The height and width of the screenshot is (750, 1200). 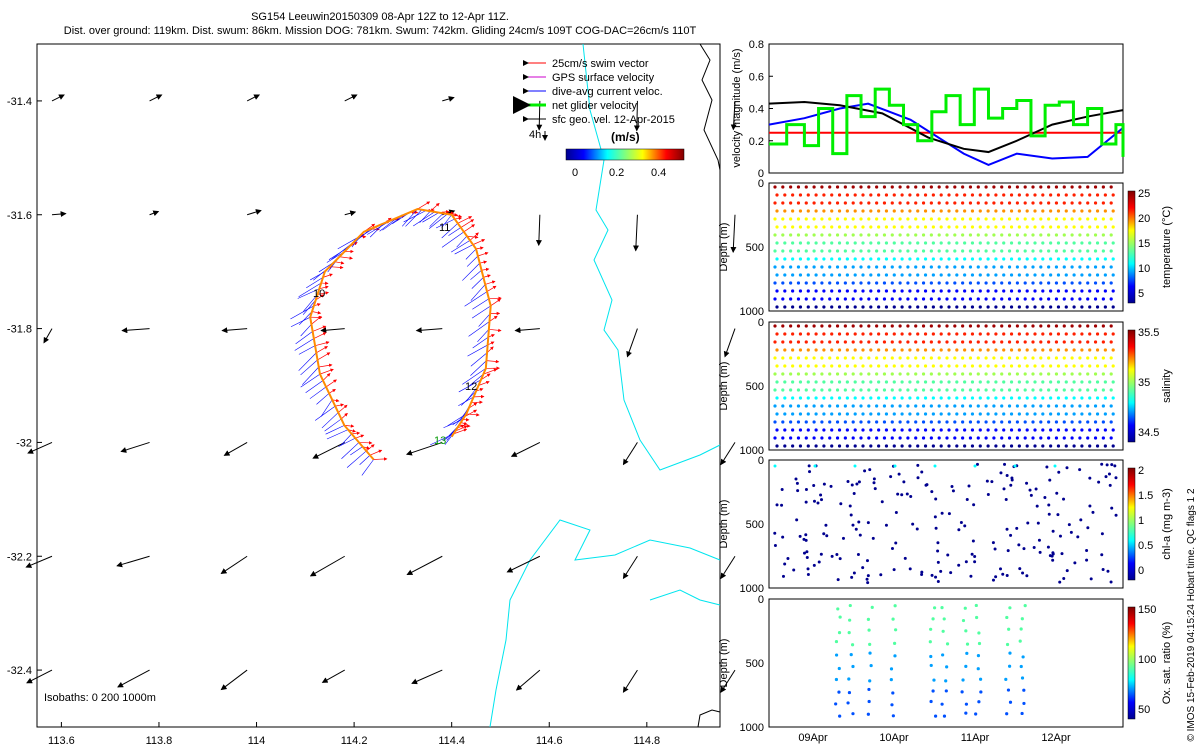 What do you see at coordinates (451, 741) in the screenshot?
I see `x-tick-label: 114.4` at bounding box center [451, 741].